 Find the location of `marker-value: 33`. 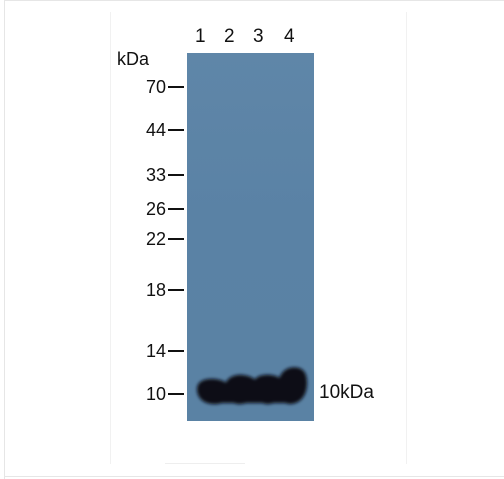

marker-value: 33 is located at coordinates (155, 175).